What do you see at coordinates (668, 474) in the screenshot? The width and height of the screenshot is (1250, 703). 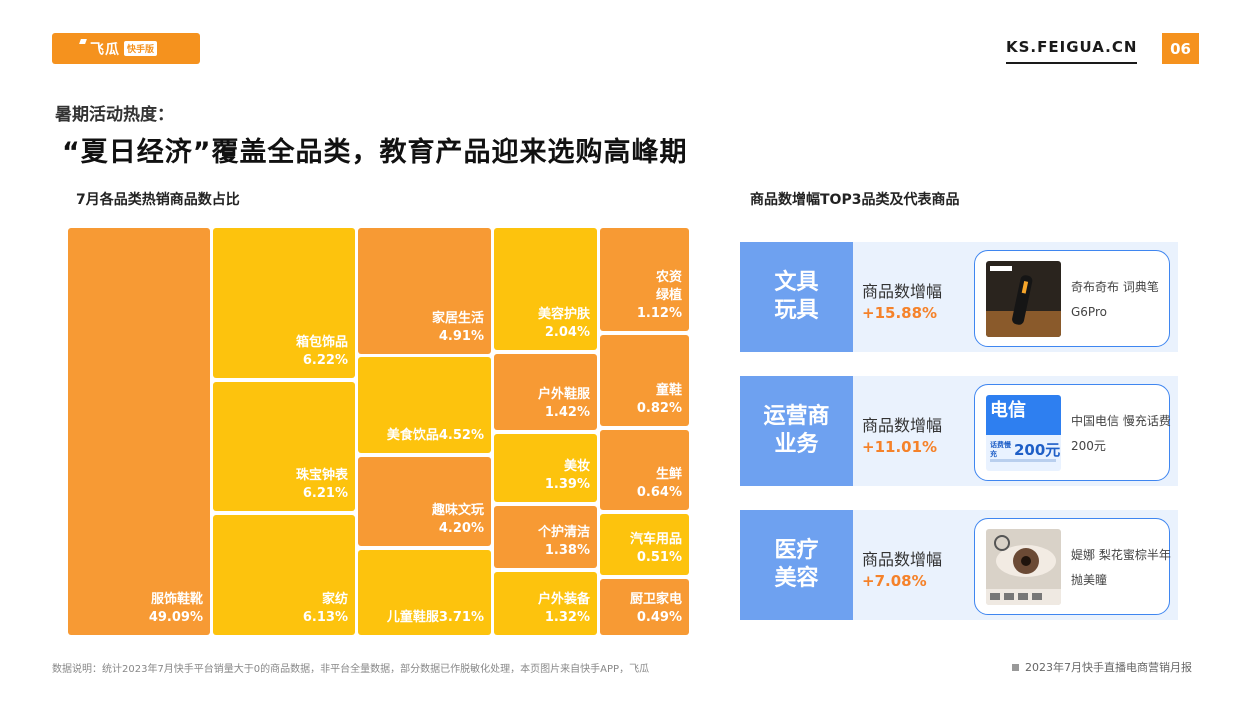 I see `tile-label: 生鲜` at bounding box center [668, 474].